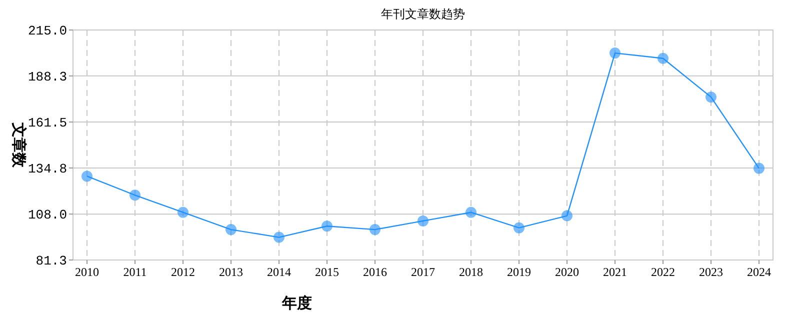 Image resolution: width=798 pixels, height=330 pixels. I want to click on x-tick-label: 2013, so click(231, 272).